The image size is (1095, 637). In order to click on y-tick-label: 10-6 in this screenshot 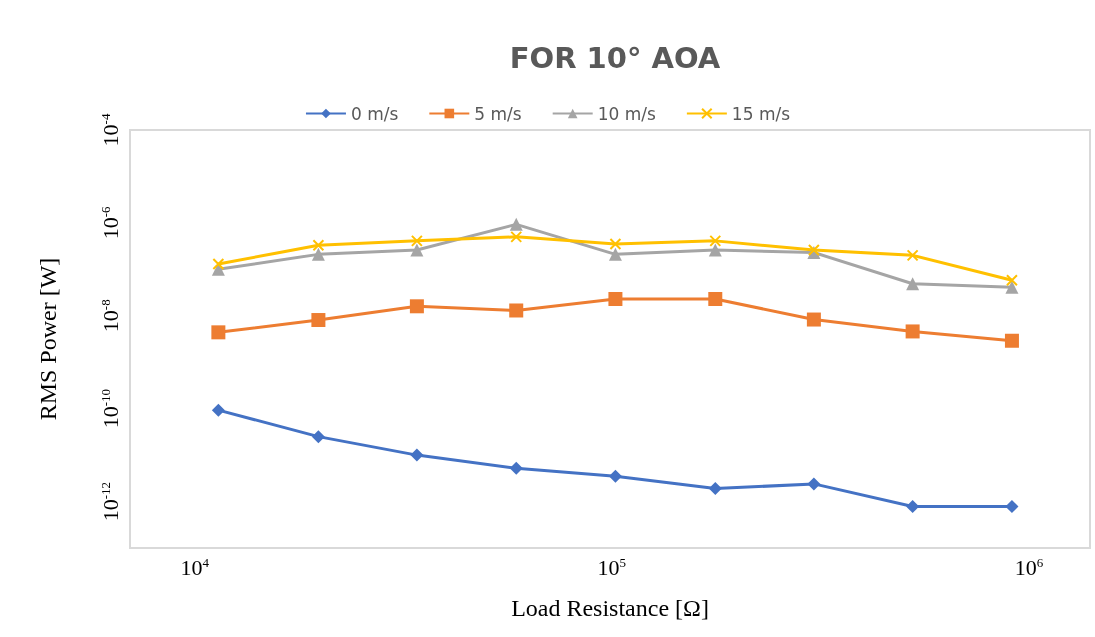, I will do `click(110, 222)`.